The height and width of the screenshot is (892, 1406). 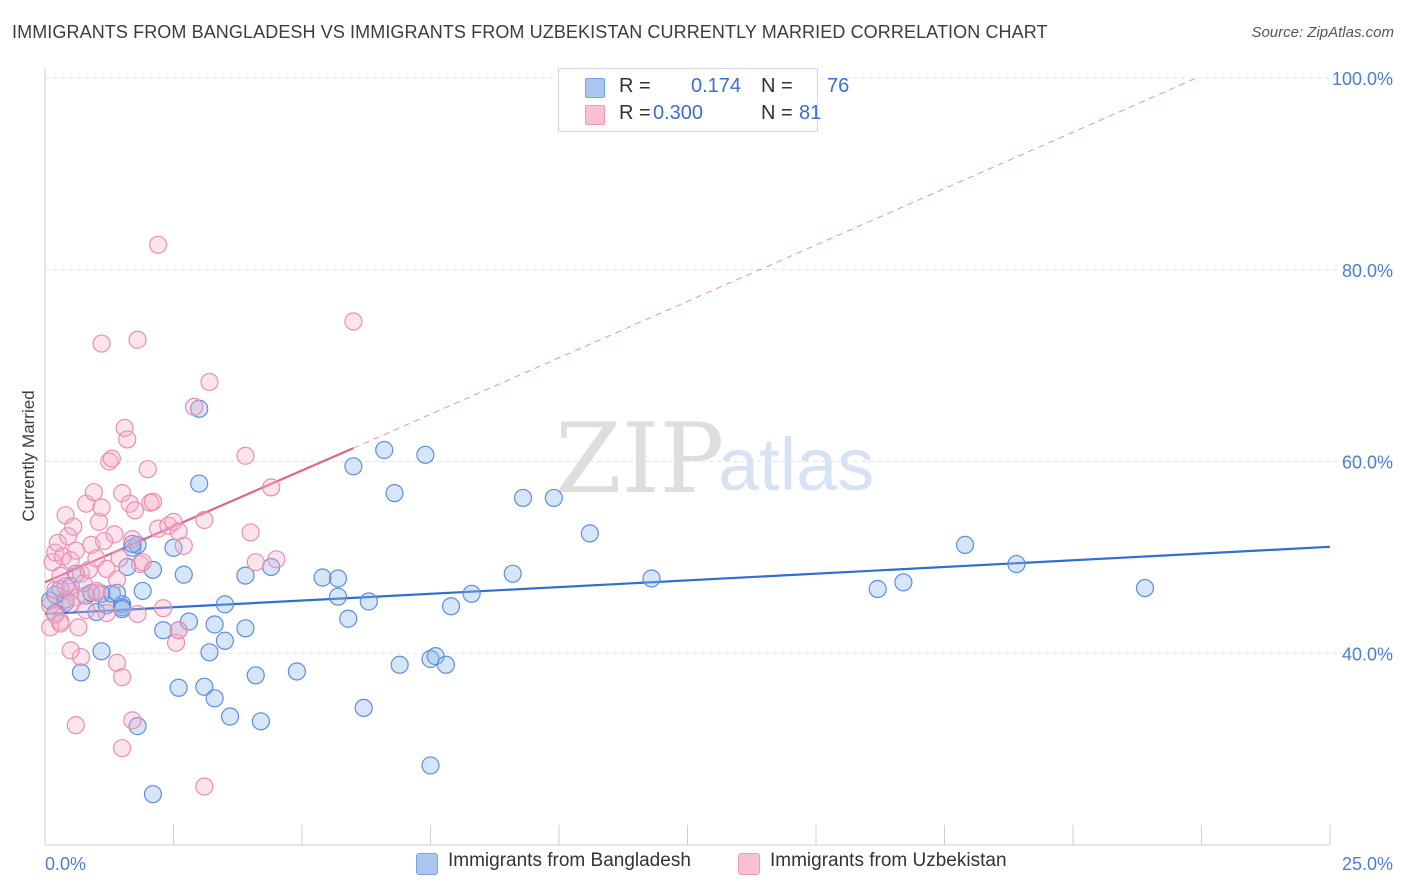 What do you see at coordinates (888, 860) in the screenshot?
I see `legend-label-uzbekistan: Immigrants from Uzbekistan` at bounding box center [888, 860].